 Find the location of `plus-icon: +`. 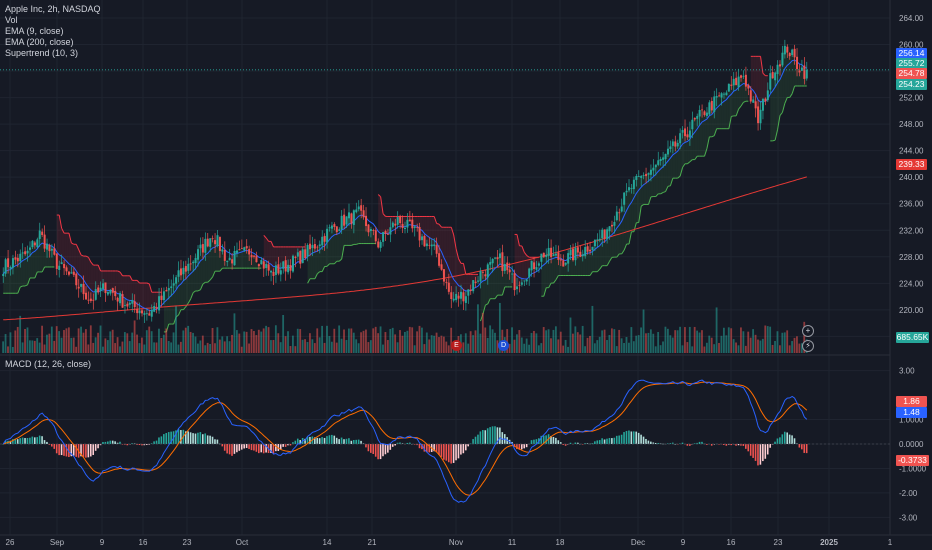

plus-icon: + is located at coordinates (808, 331).